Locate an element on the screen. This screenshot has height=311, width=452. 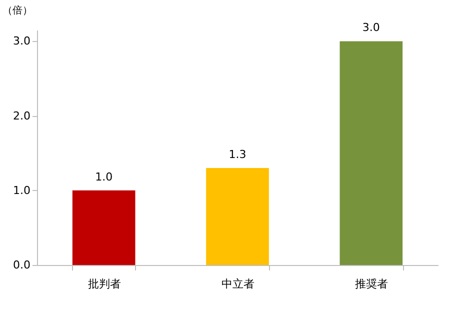
x-tick-label: 中立者 is located at coordinates (238, 284).